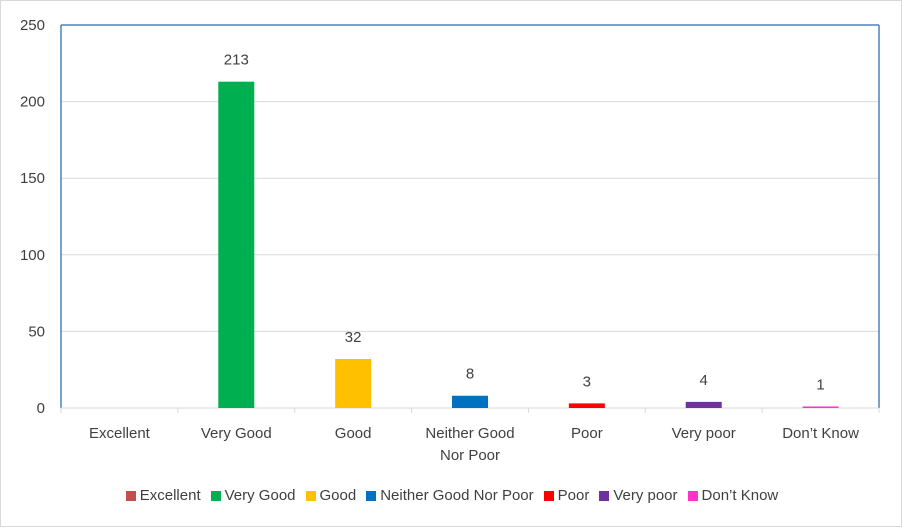 This screenshot has width=902, height=528. What do you see at coordinates (704, 380) in the screenshot?
I see `data-label: 4` at bounding box center [704, 380].